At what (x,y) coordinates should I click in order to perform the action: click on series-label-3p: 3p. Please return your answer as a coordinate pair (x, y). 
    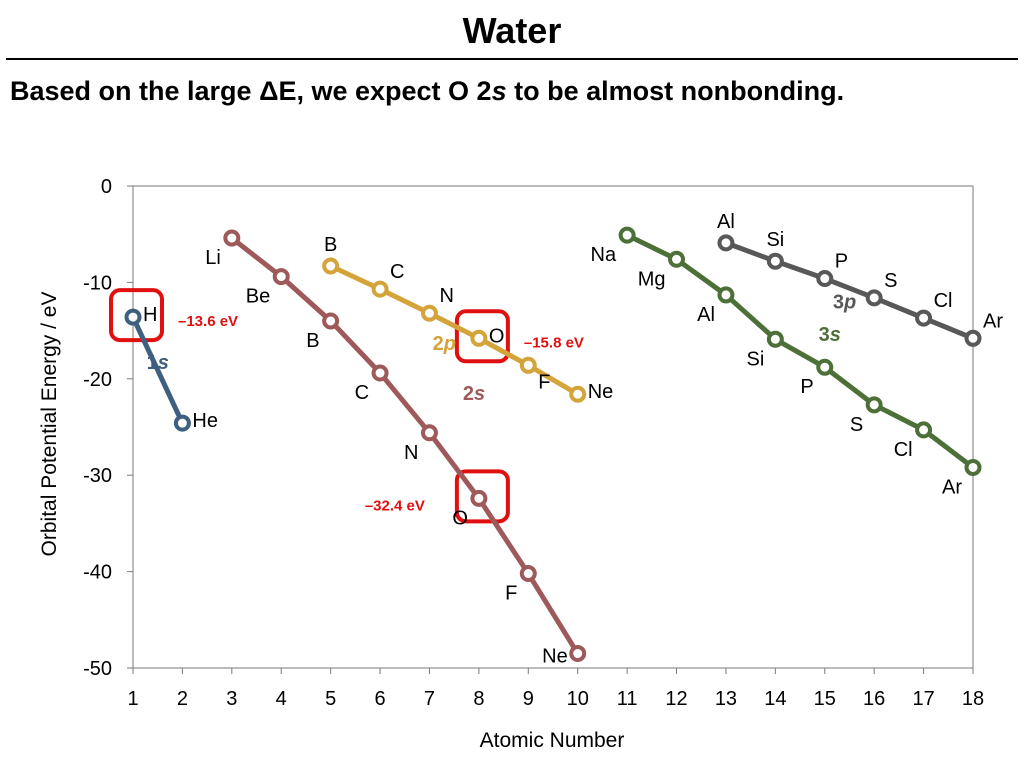
    Looking at the image, I should click on (844, 302).